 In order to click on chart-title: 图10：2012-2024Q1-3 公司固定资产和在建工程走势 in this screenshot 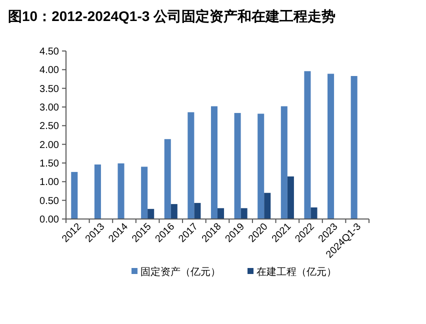, I will do `click(172, 16)`.